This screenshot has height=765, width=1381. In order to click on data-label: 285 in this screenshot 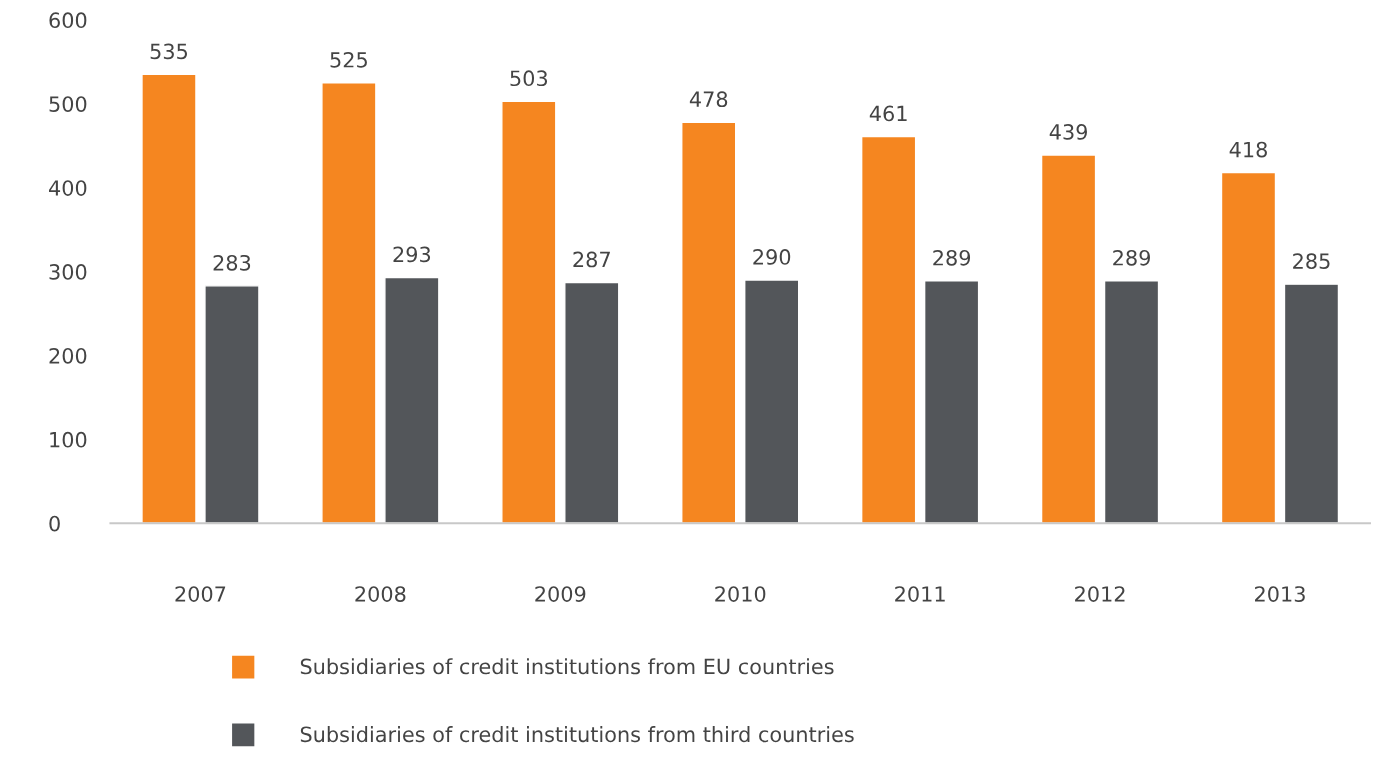, I will do `click(1311, 261)`.